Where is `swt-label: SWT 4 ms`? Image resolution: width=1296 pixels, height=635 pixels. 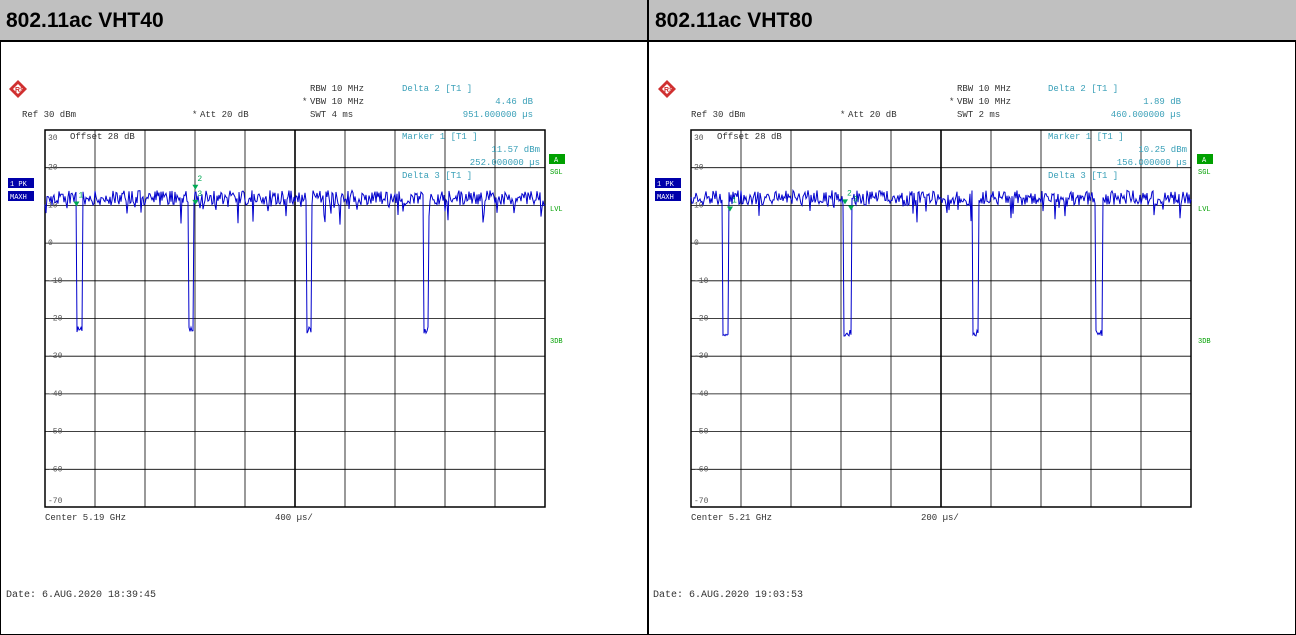
swt-label: SWT 4 ms is located at coordinates (331, 115).